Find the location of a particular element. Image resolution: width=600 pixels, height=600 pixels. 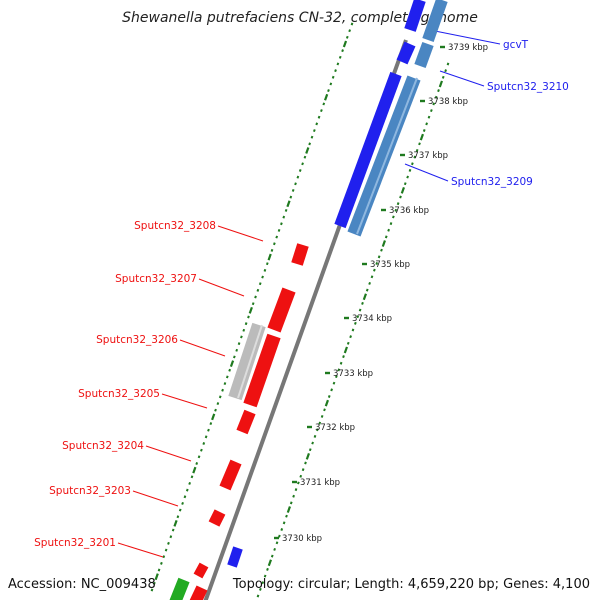

gene-label-reverse: Sputcn32_3208 is located at coordinates (175, 226).